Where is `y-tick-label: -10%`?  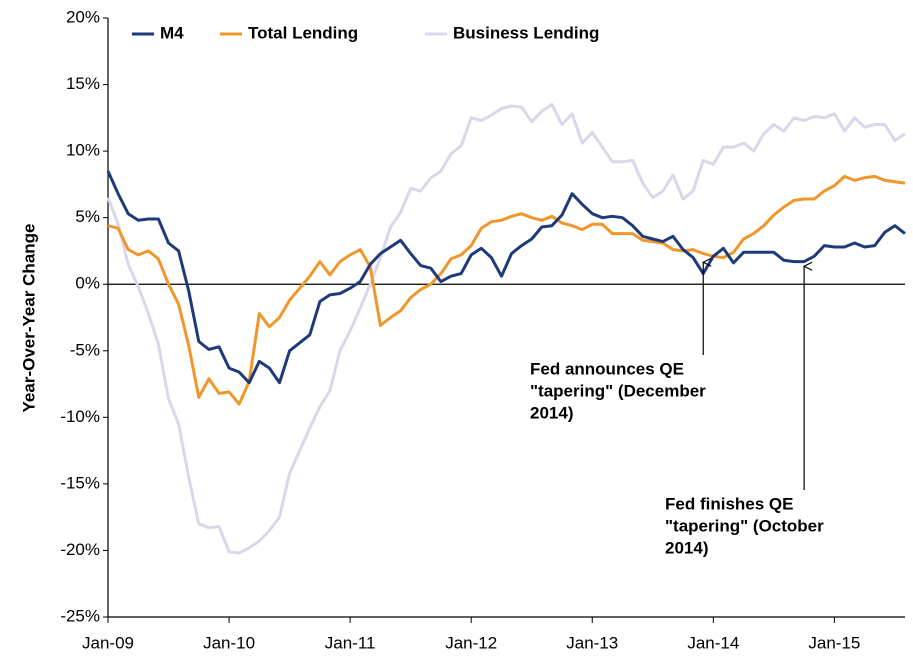 y-tick-label: -10% is located at coordinates (80, 416).